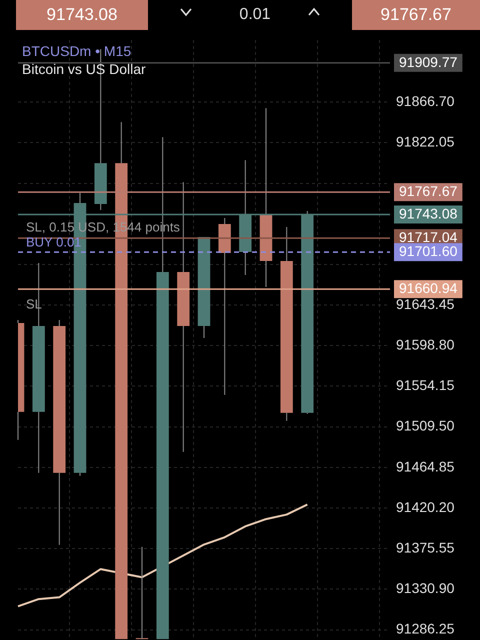 The image size is (480, 640). I want to click on annotation: BUY 0.01, so click(54, 242).